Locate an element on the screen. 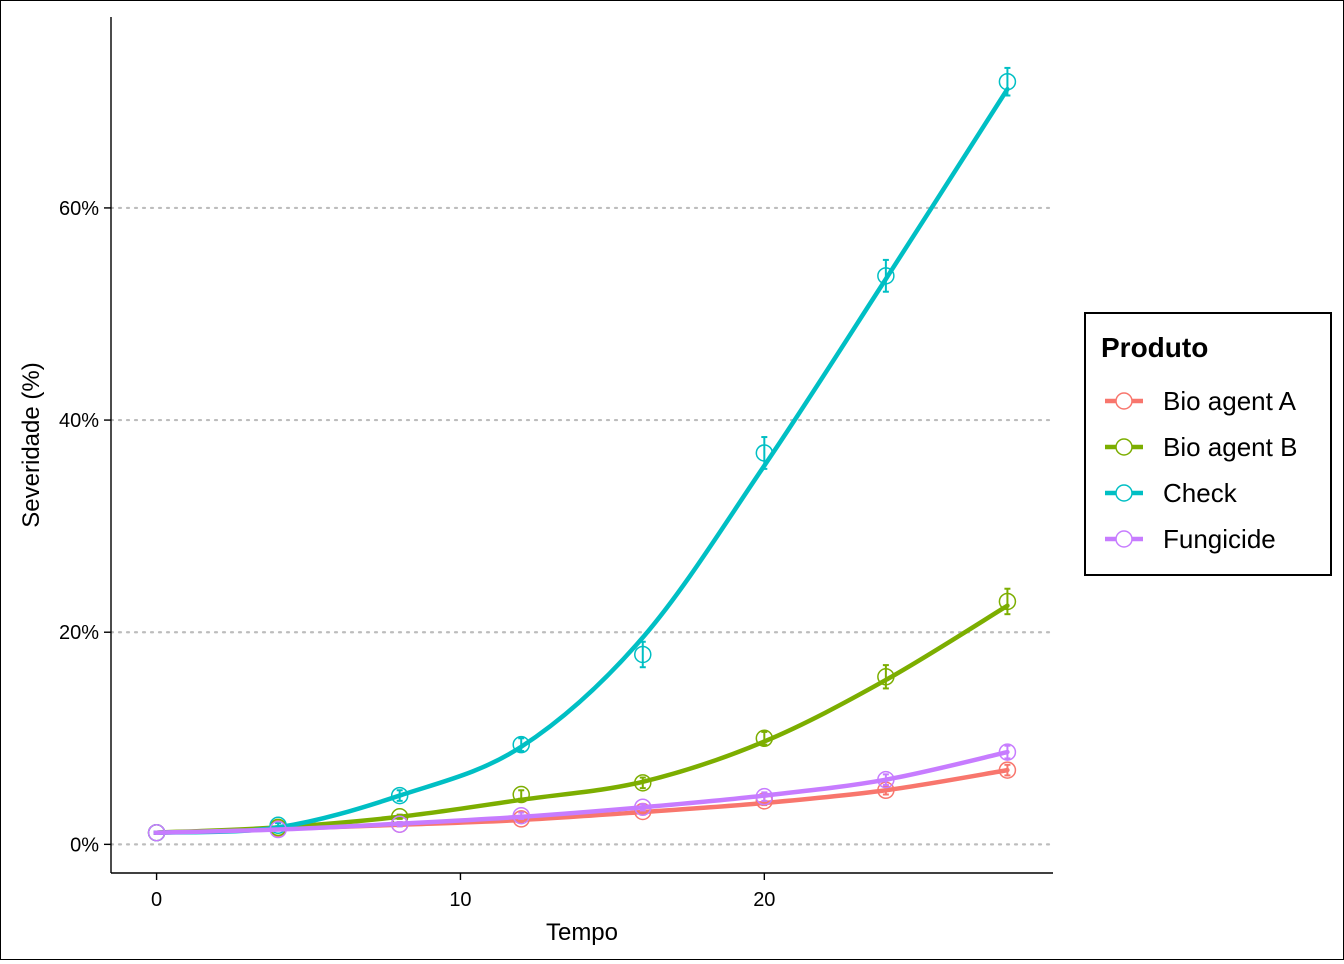 Image resolution: width=1344 pixels, height=964 pixels. x-axis-title: Tempo is located at coordinates (582, 932).